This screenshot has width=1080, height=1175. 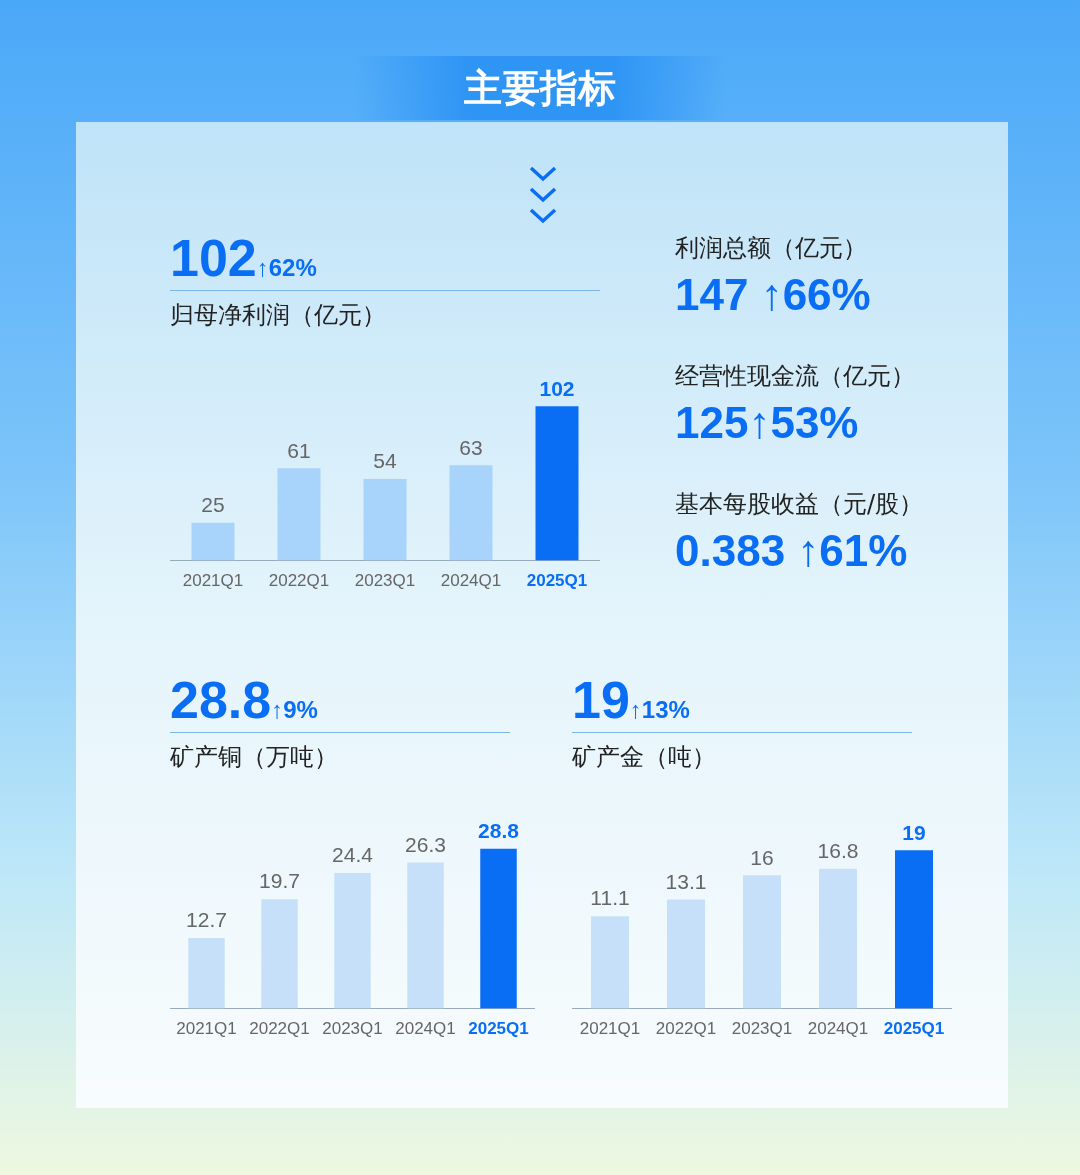 What do you see at coordinates (471, 447) in the screenshot?
I see `data-label: 63` at bounding box center [471, 447].